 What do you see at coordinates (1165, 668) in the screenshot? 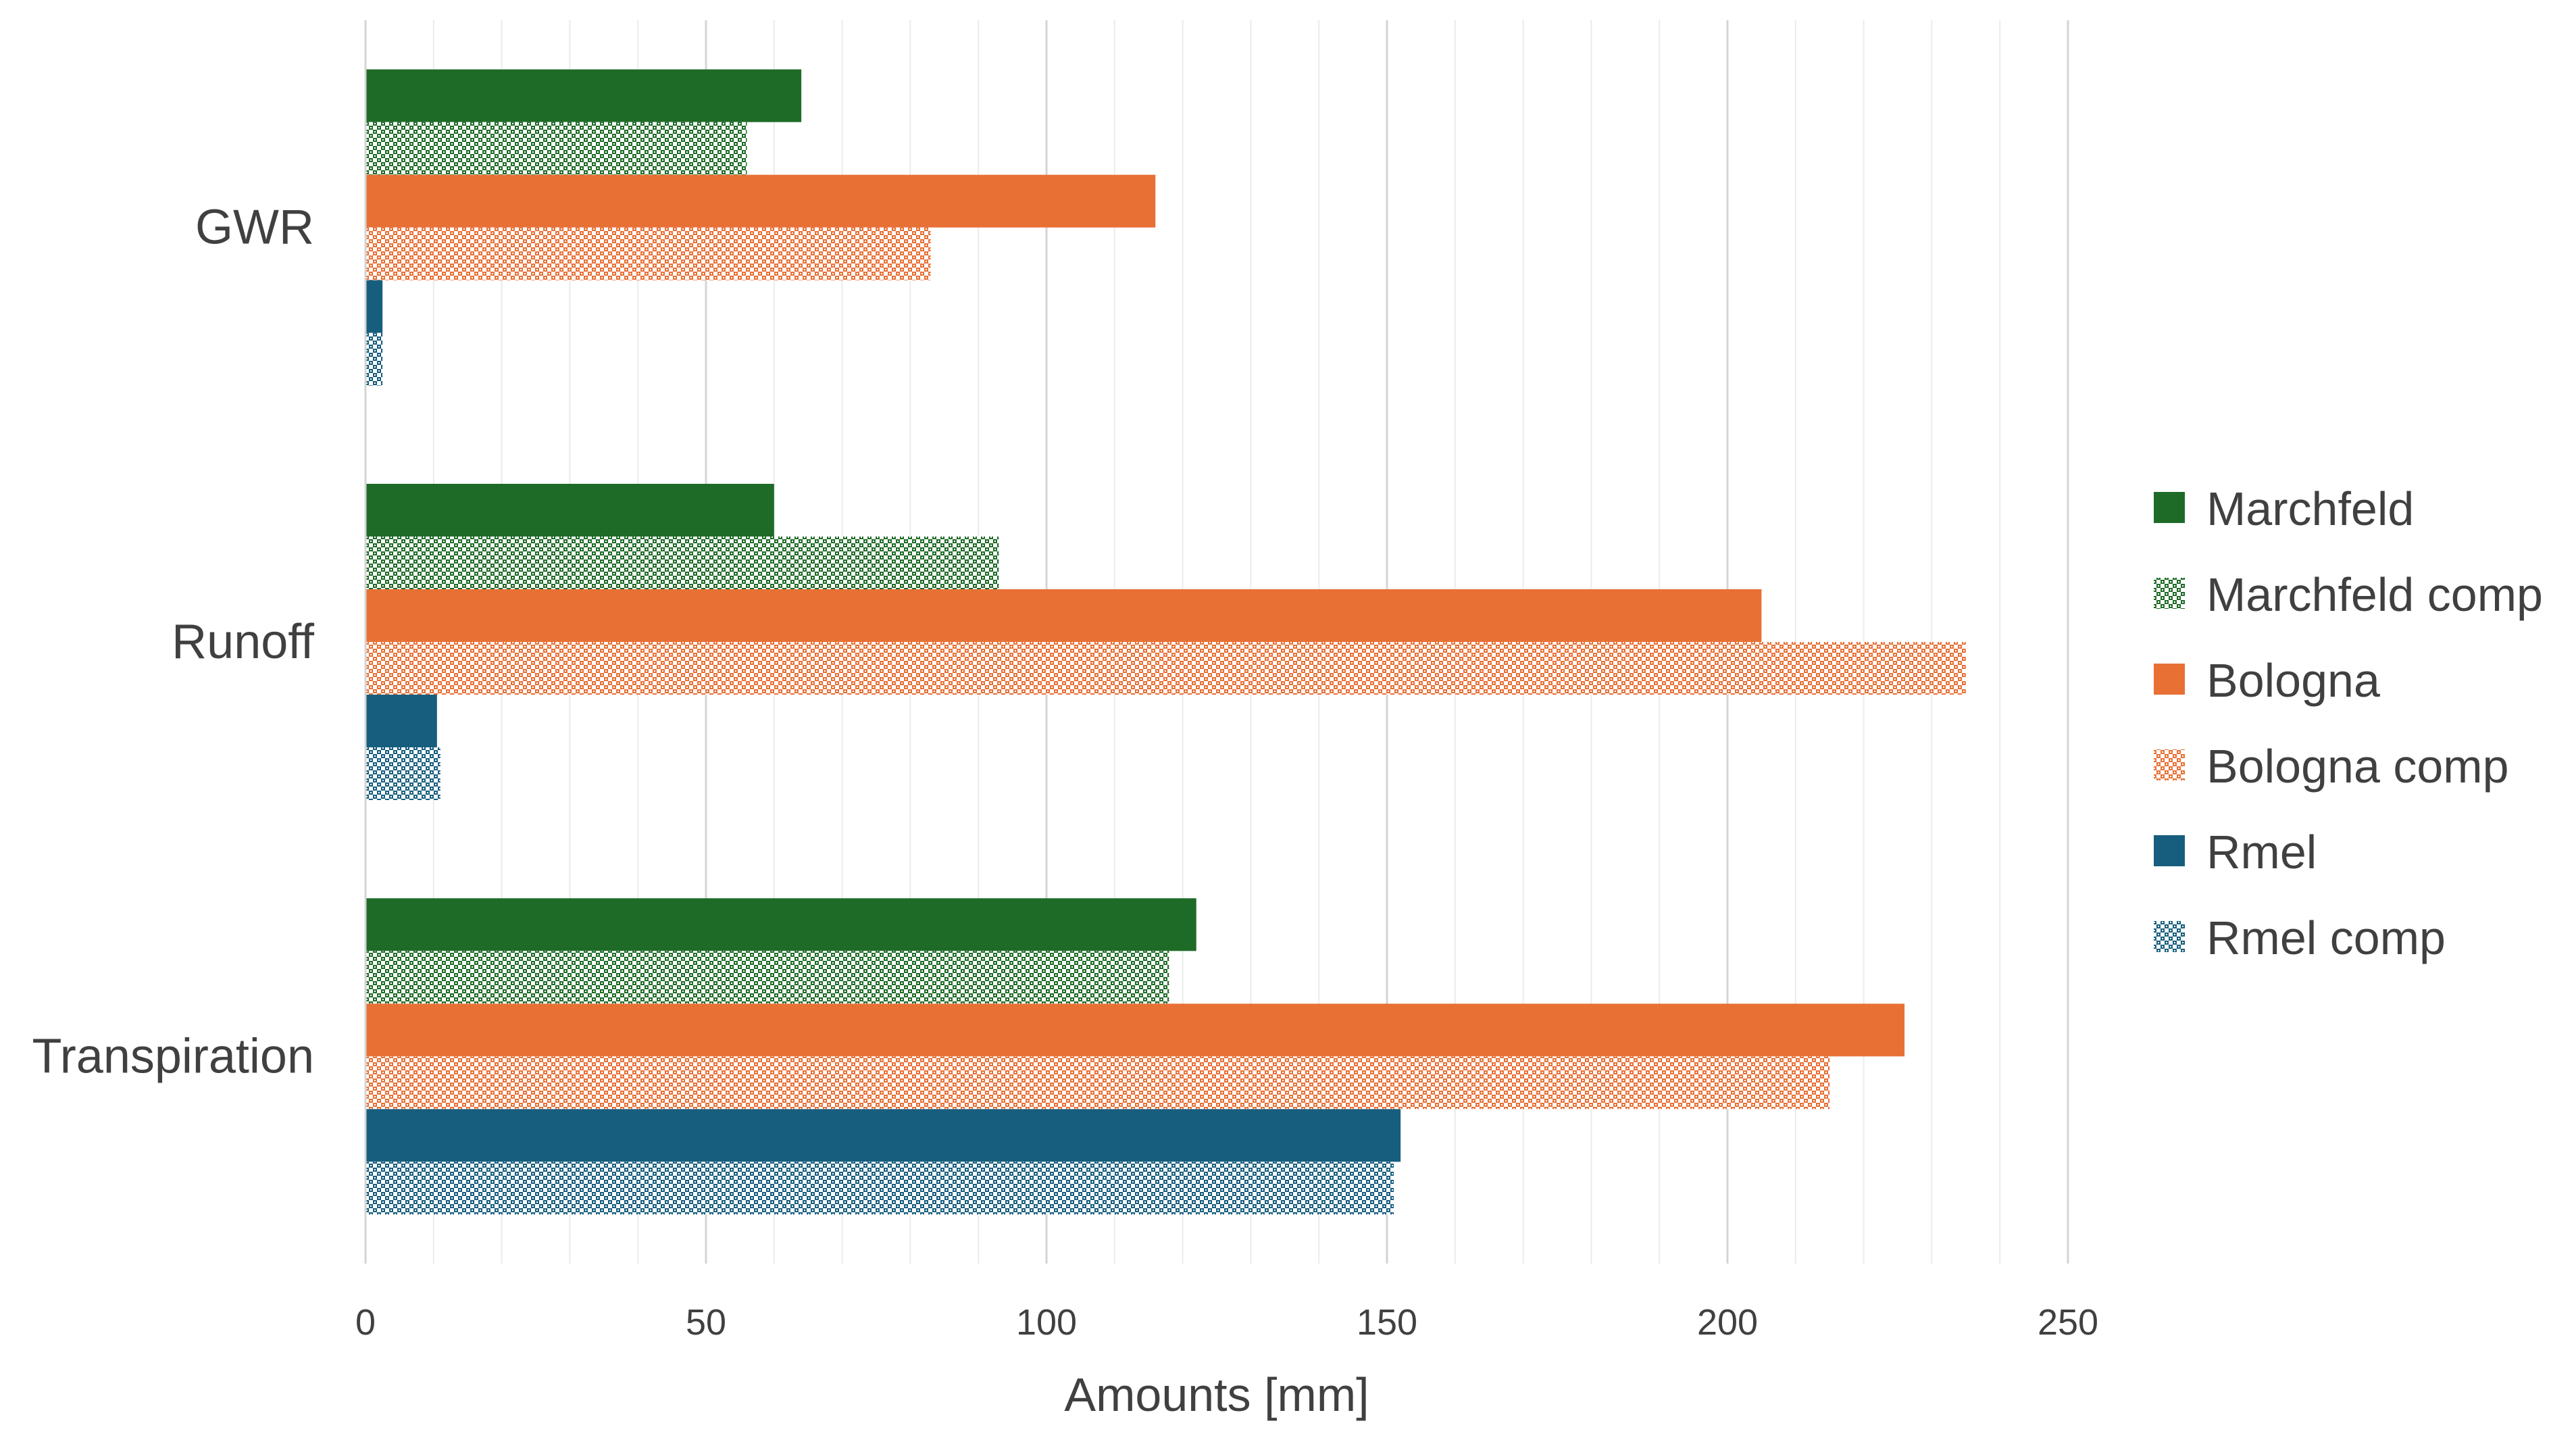
I see `bar-runoff-bologna-comp` at bounding box center [1165, 668].